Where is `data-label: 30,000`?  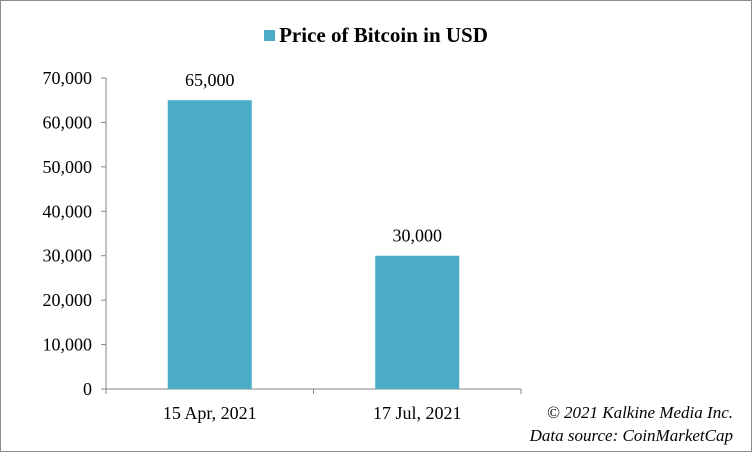 data-label: 30,000 is located at coordinates (418, 236).